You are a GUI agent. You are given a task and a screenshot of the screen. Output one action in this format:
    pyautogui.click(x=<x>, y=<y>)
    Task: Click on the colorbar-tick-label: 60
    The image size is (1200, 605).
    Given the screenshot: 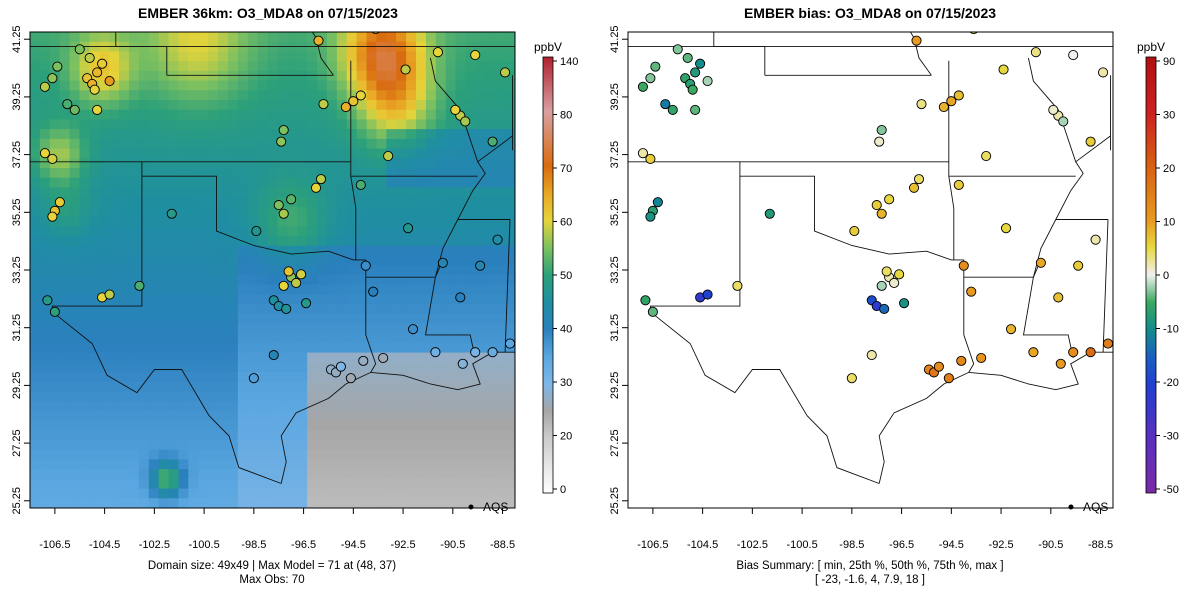 What is the action you would take?
    pyautogui.click(x=566, y=223)
    